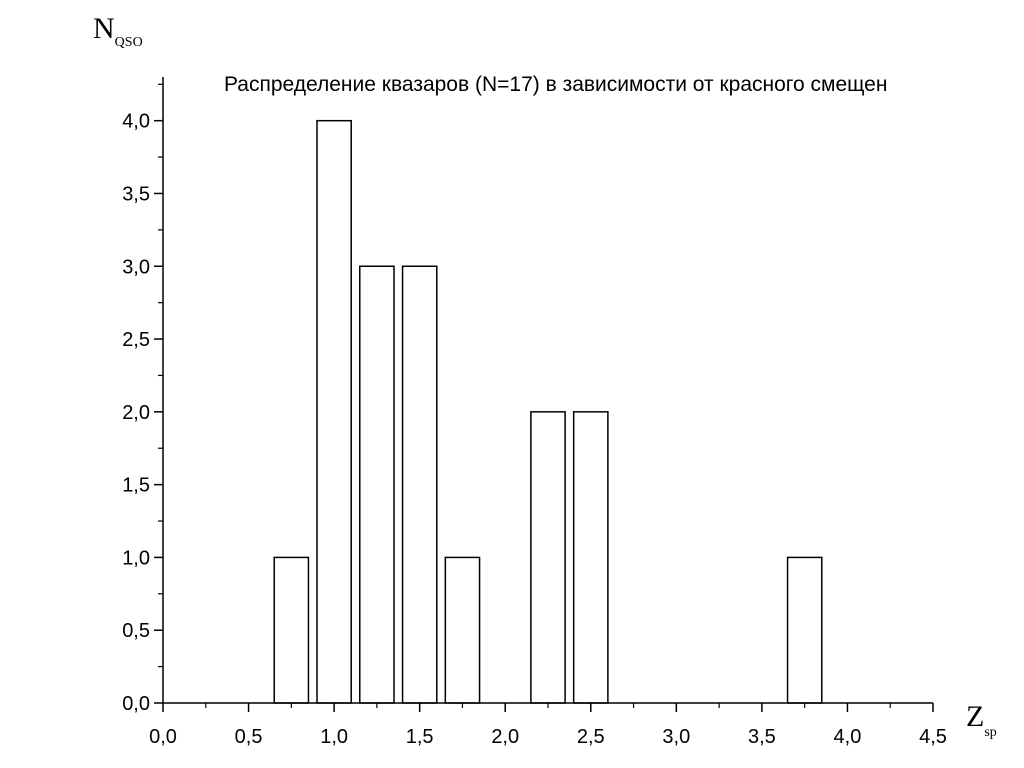  Describe the element at coordinates (104, 28) in the screenshot. I see `y-axis-label-main: N` at that location.